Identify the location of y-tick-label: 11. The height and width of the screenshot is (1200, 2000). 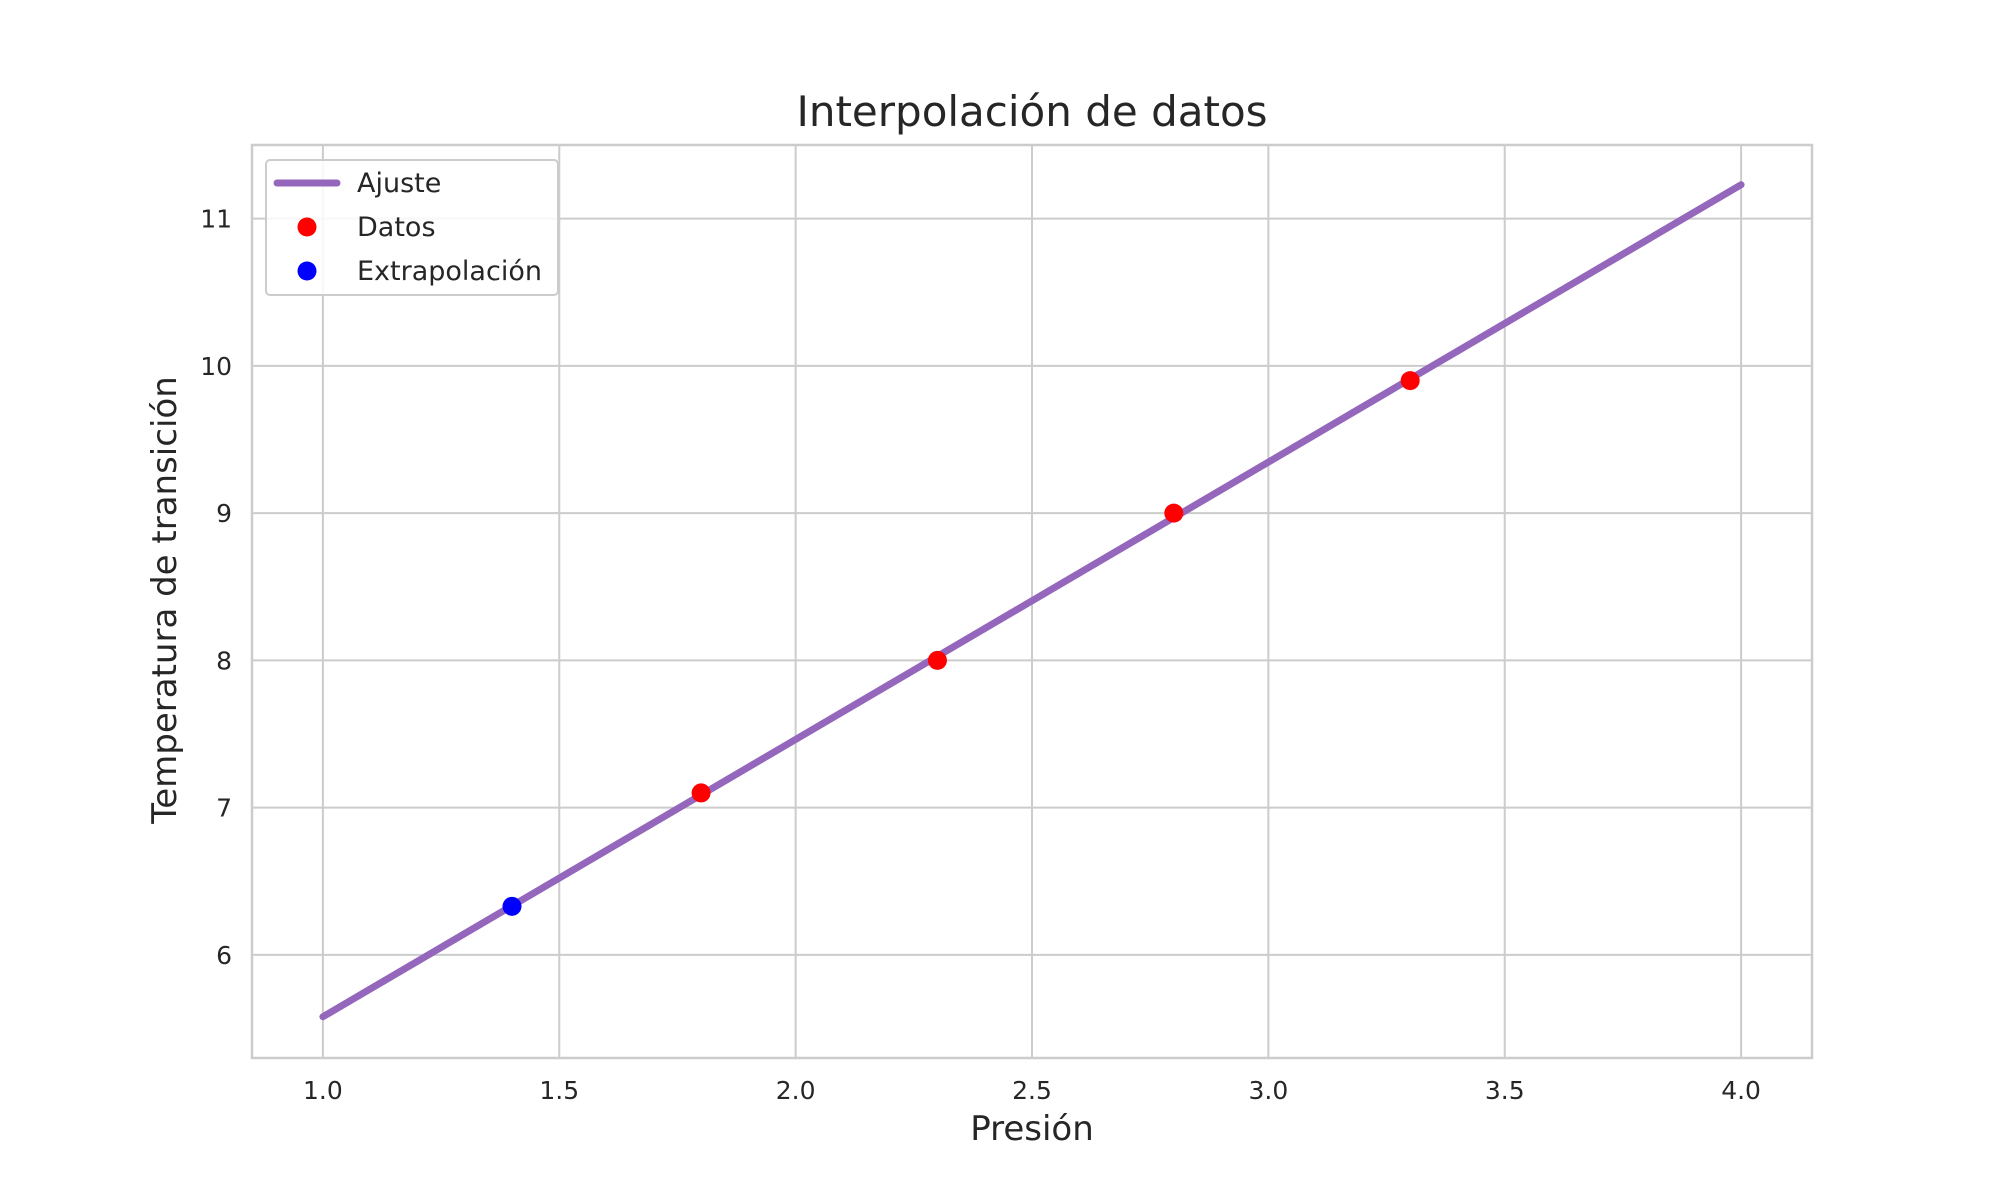
(216, 219).